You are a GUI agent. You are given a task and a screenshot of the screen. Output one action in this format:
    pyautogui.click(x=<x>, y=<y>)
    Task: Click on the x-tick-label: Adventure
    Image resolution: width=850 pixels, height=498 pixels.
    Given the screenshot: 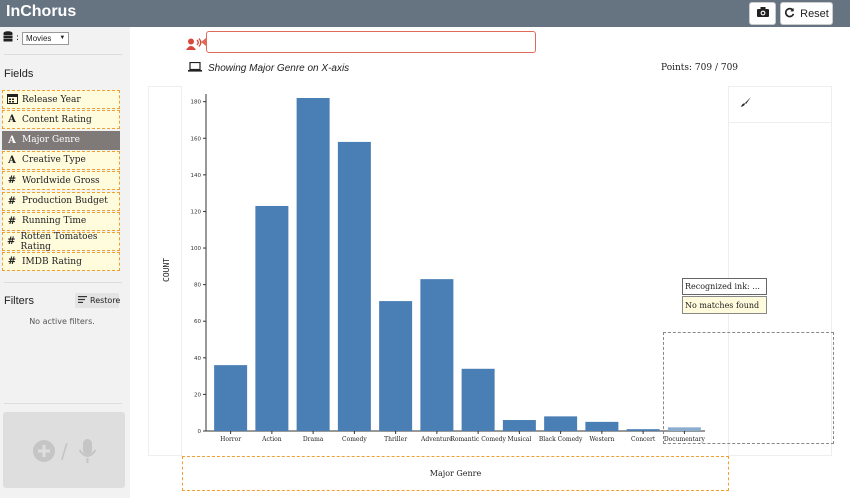 What is the action you would take?
    pyautogui.click(x=436, y=439)
    